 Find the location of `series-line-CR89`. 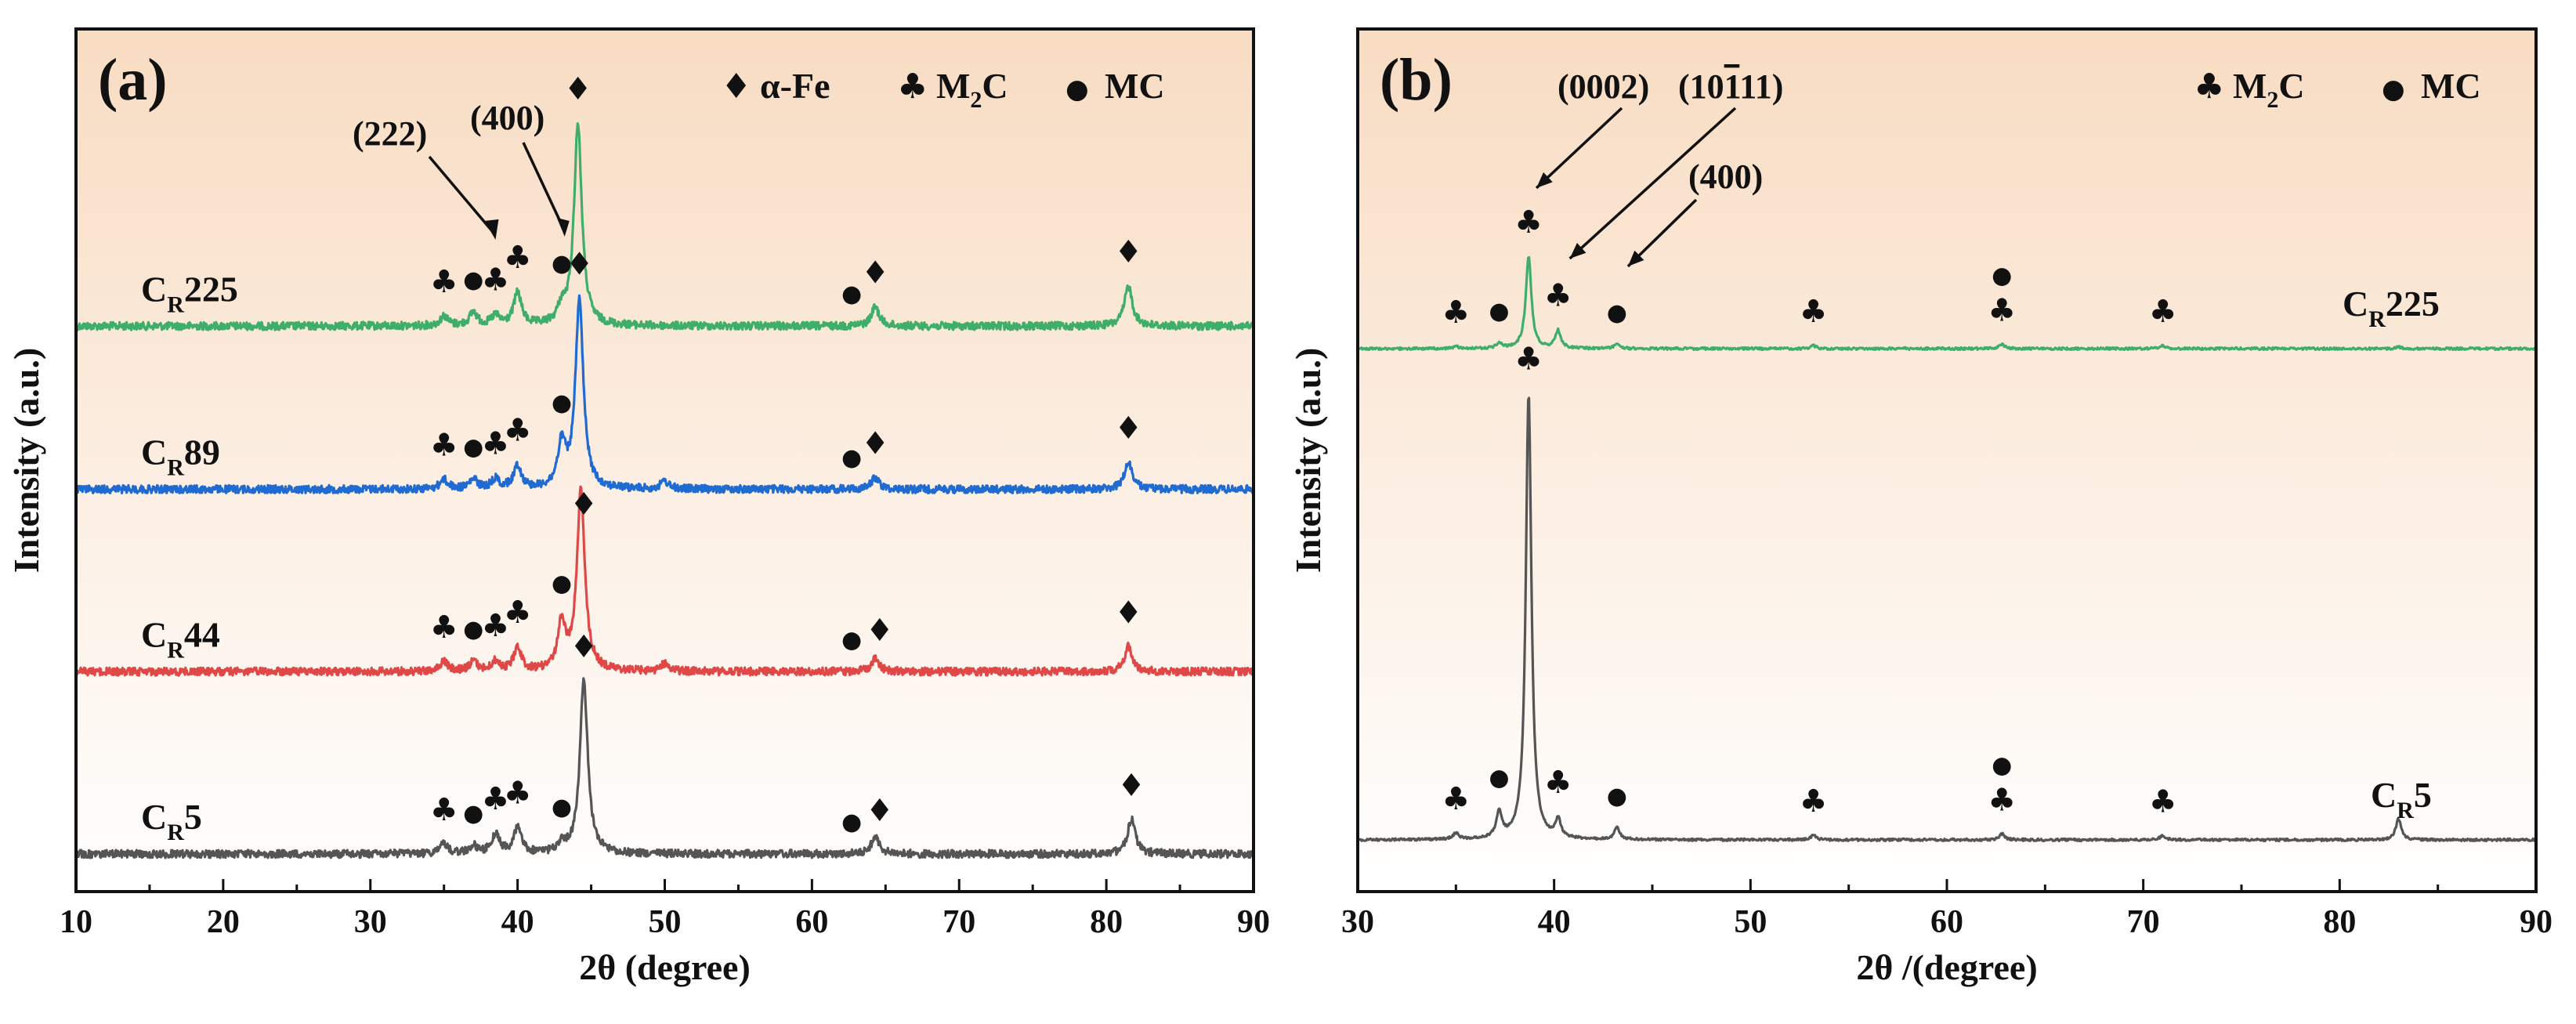

series-line-CR89 is located at coordinates (665, 394).